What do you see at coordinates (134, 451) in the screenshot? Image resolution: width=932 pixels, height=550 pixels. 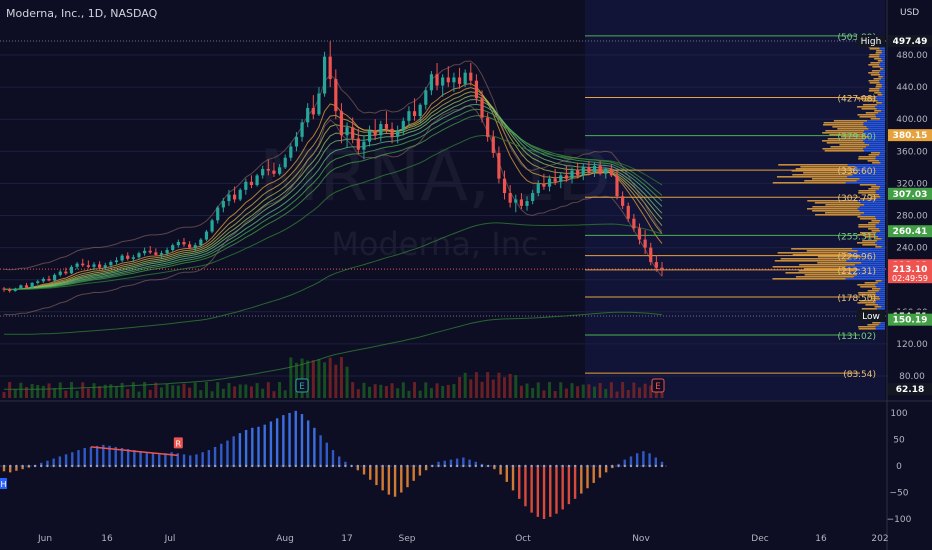 I see `divergence-line` at bounding box center [134, 451].